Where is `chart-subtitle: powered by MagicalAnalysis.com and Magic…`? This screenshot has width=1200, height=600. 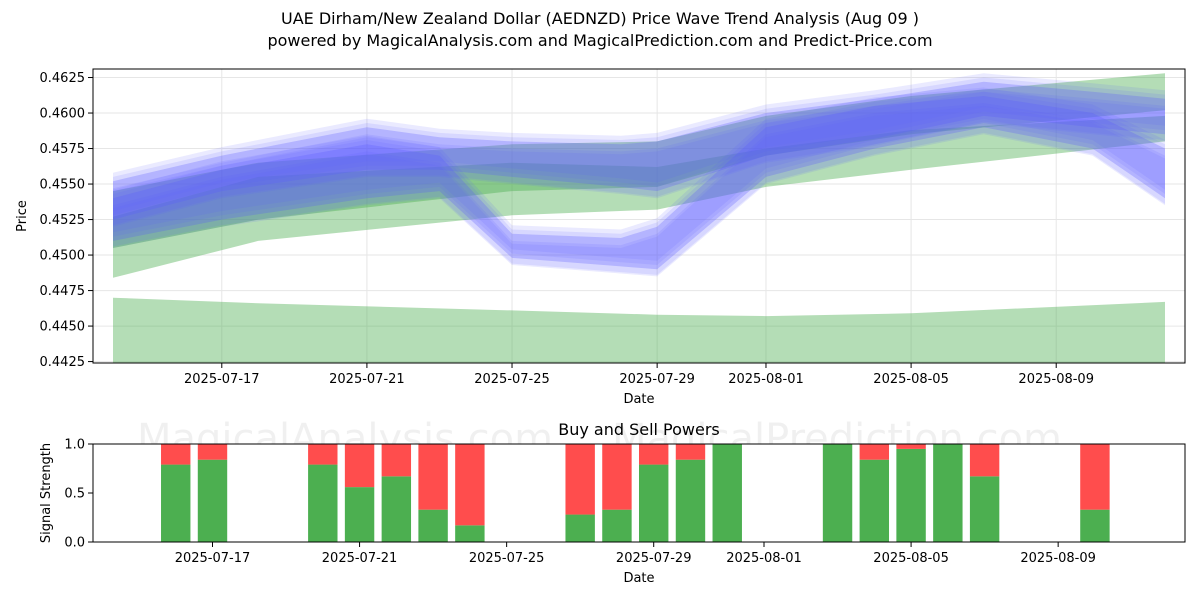 chart-subtitle: powered by MagicalAnalysis.com and Magic… is located at coordinates (600, 40).